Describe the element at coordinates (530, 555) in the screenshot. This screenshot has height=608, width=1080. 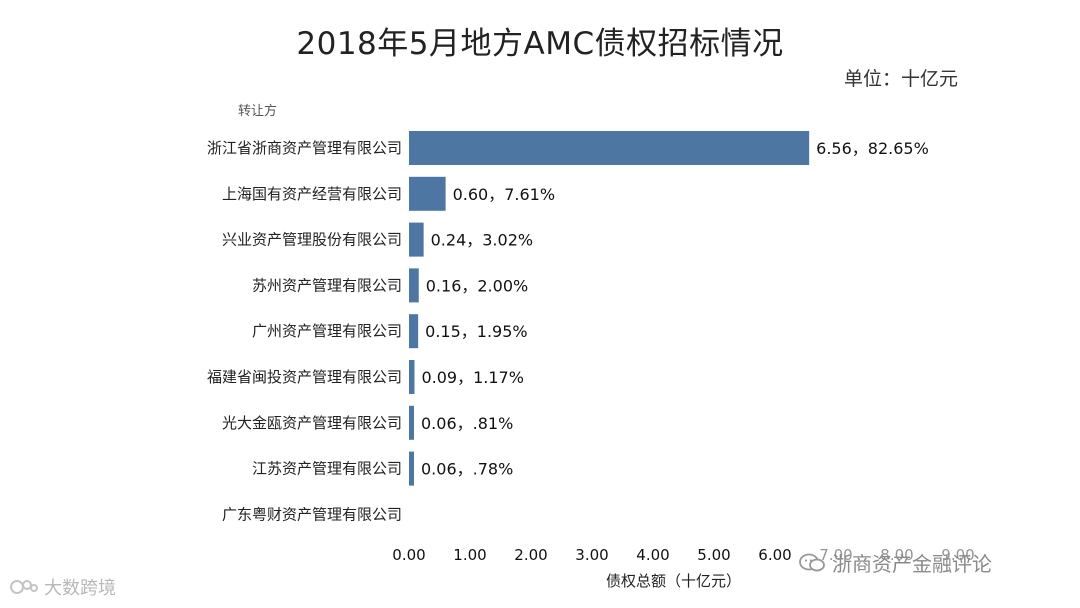
I see `x-tick-label: 2.00` at that location.